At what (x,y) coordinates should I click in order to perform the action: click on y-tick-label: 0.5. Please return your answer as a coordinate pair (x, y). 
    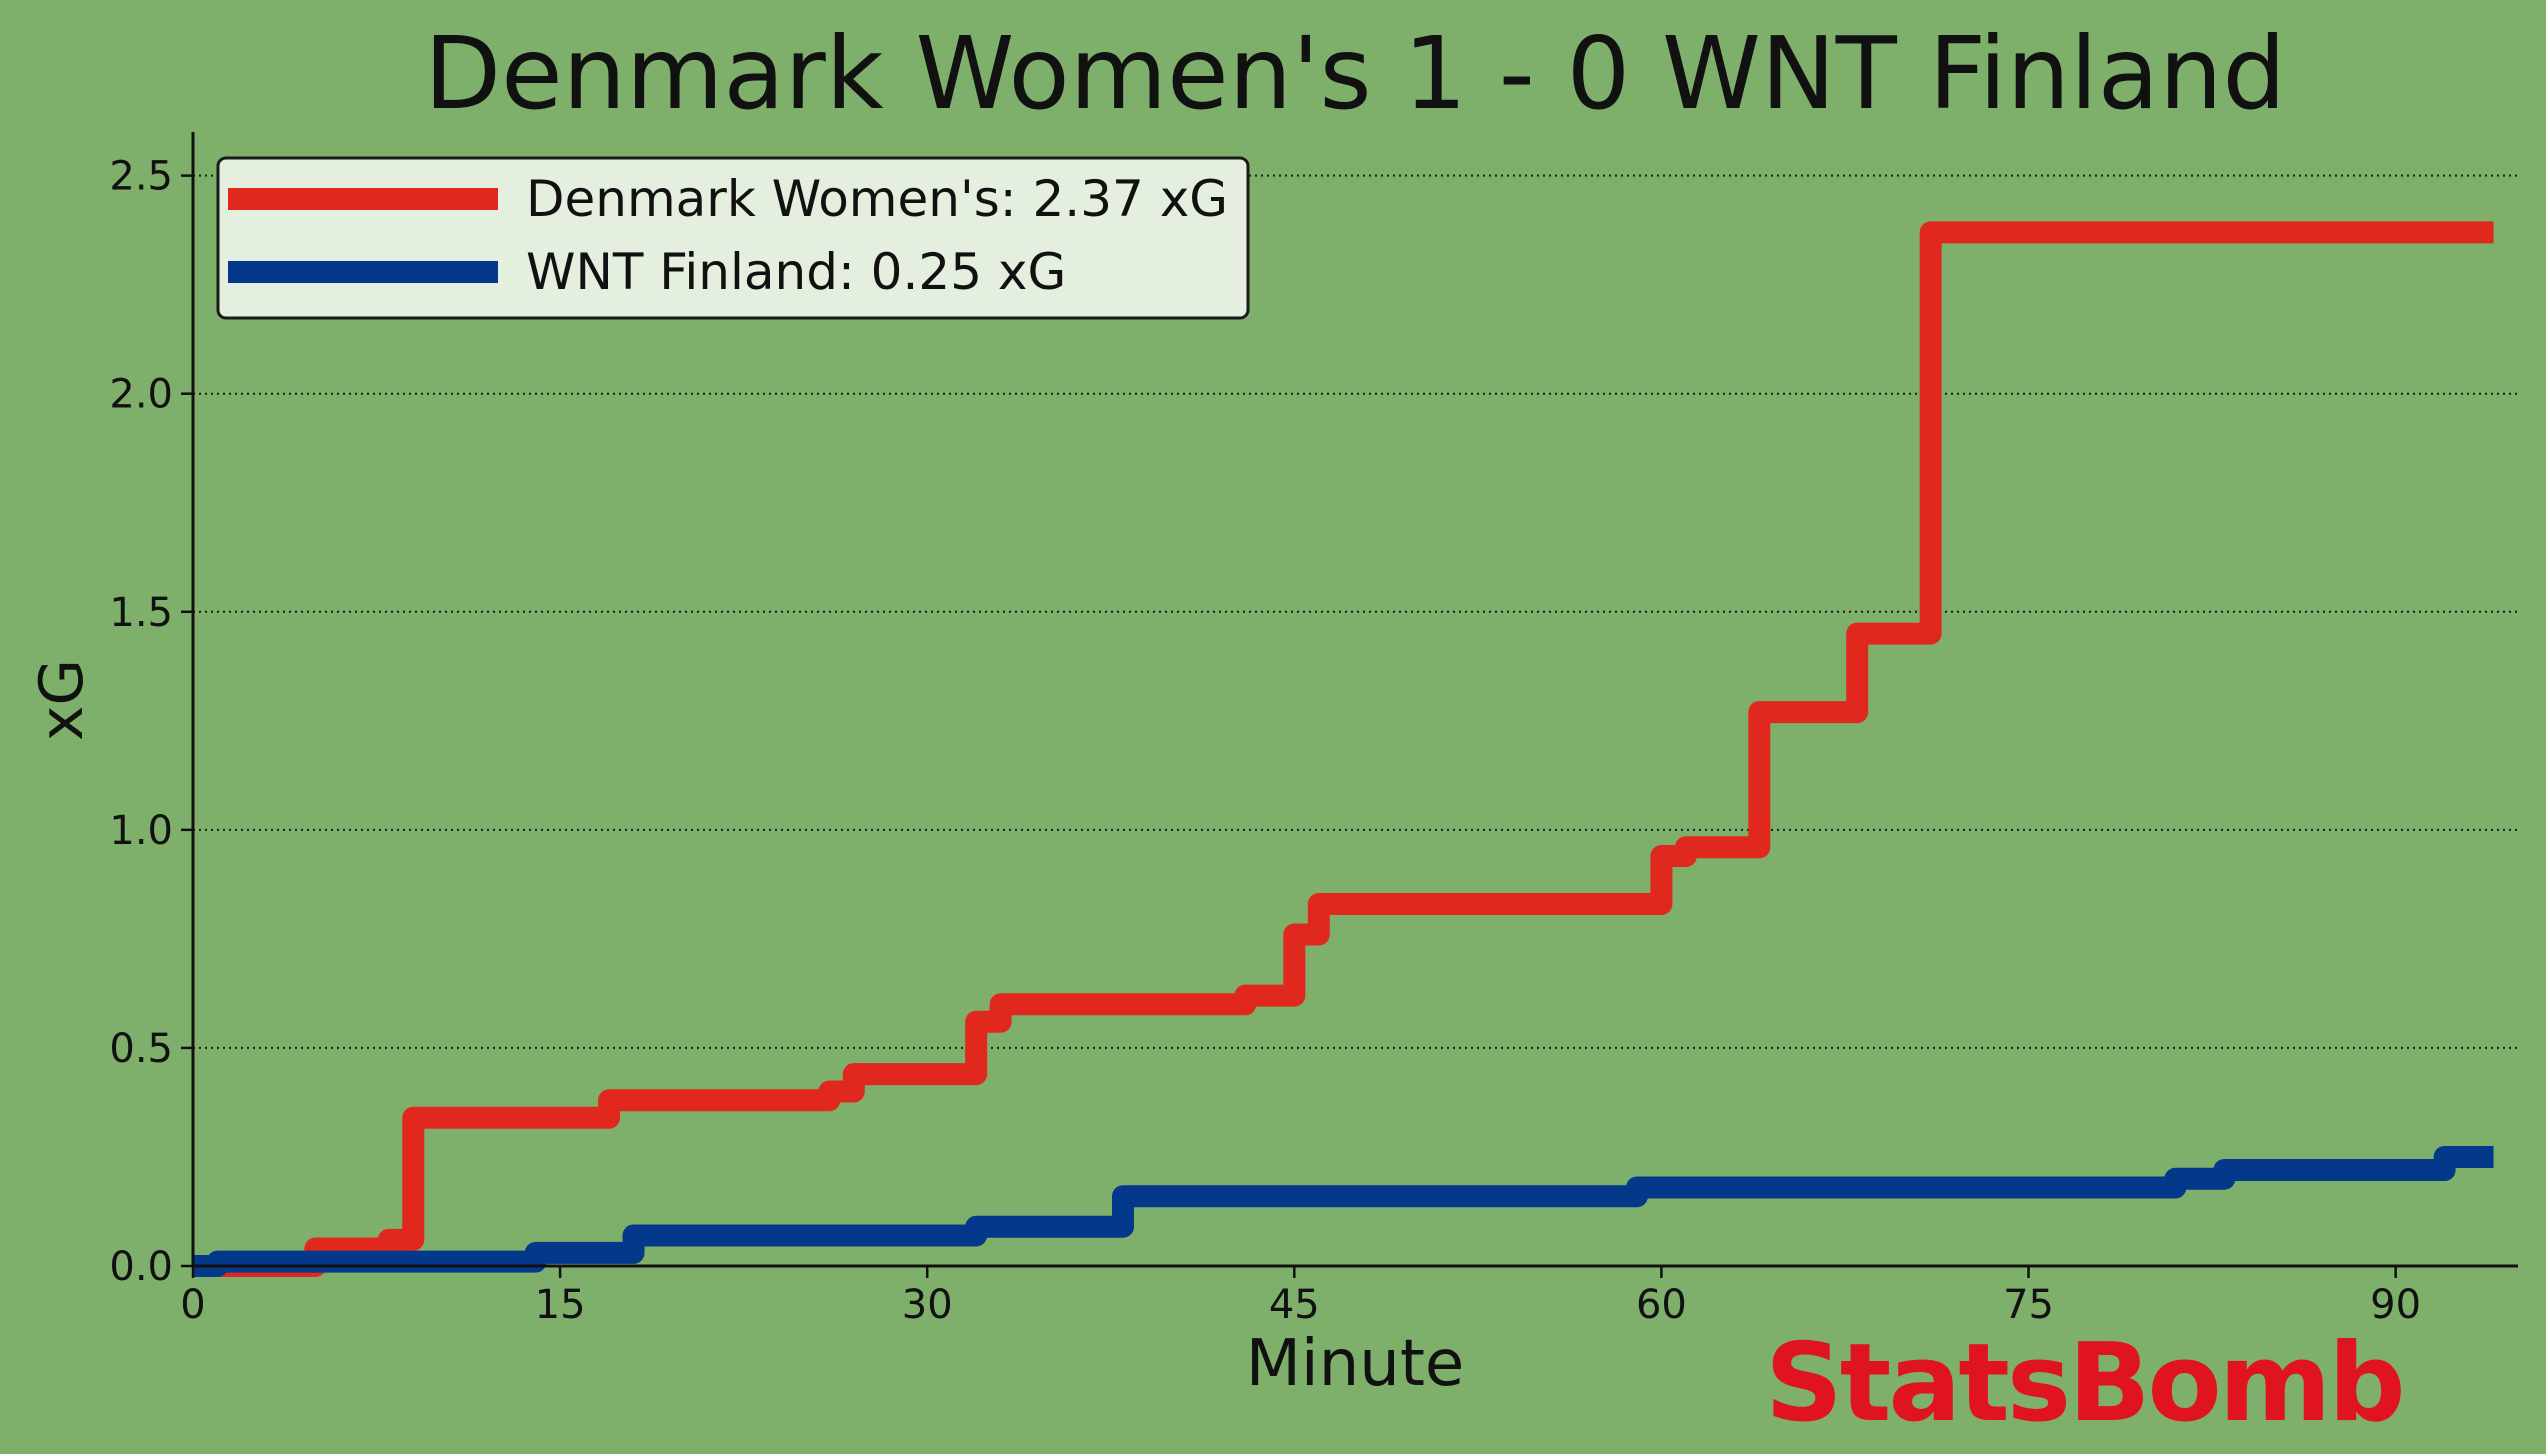
    Looking at the image, I should click on (141, 1049).